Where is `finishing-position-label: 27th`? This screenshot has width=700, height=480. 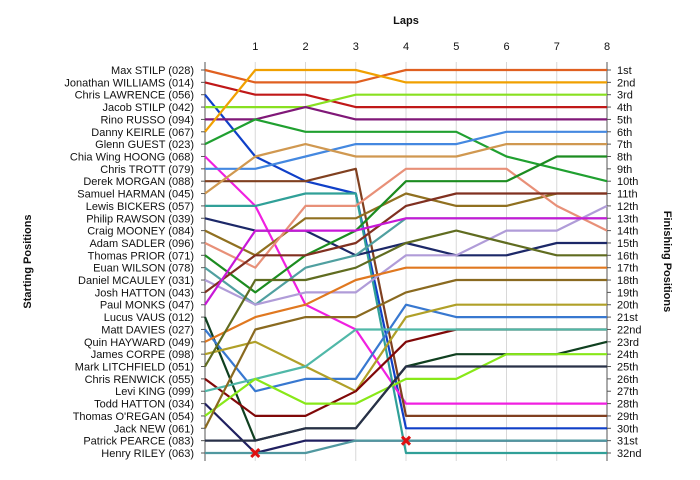
finishing-position-label: 27th is located at coordinates (627, 392).